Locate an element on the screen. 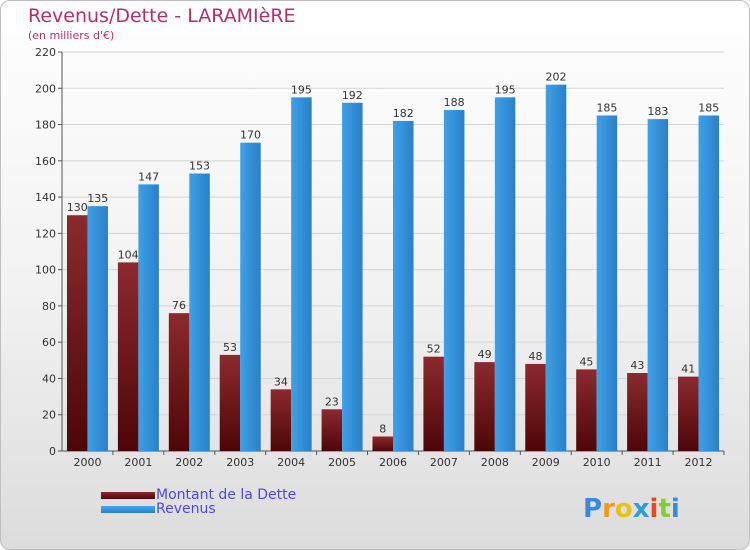  y-tick-label: 60 is located at coordinates (49, 342).